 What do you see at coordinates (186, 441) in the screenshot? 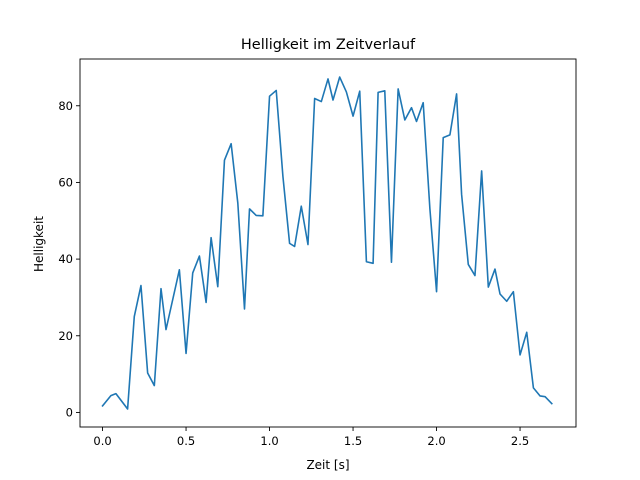
I see `x-tick-label: 0.5` at bounding box center [186, 441].